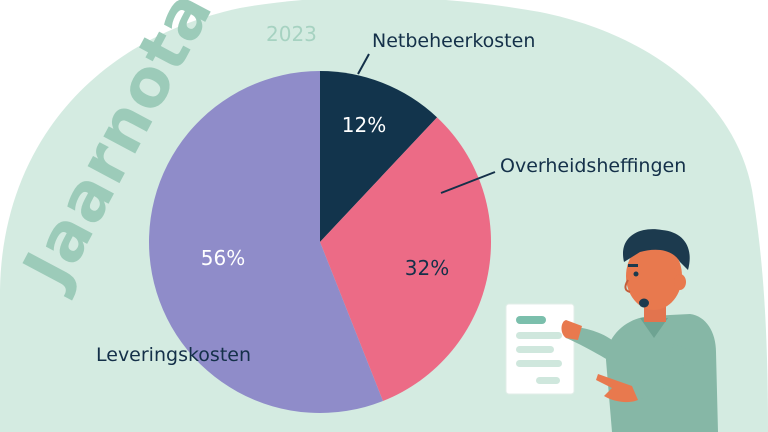 Image resolution: width=768 pixels, height=432 pixels. I want to click on collar, so click(654, 328).